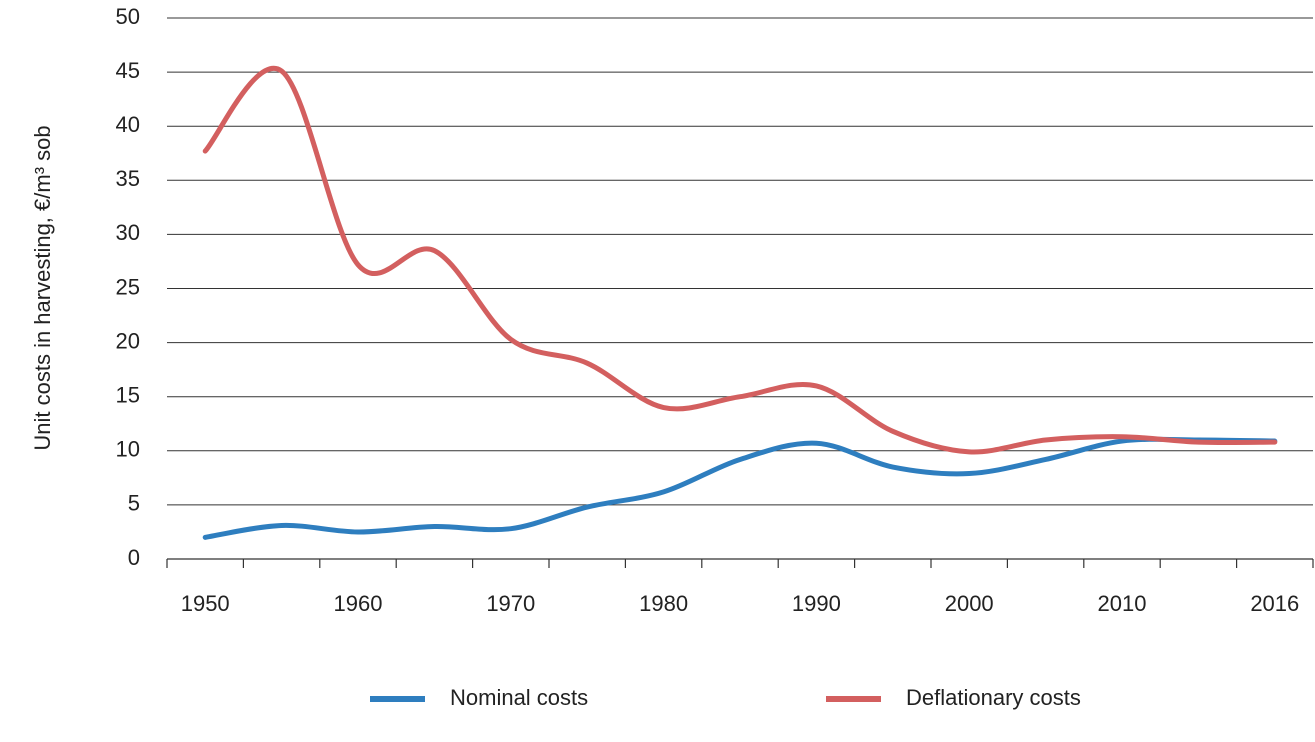  Describe the element at coordinates (816, 603) in the screenshot. I see `x-tick-label: 1990` at that location.